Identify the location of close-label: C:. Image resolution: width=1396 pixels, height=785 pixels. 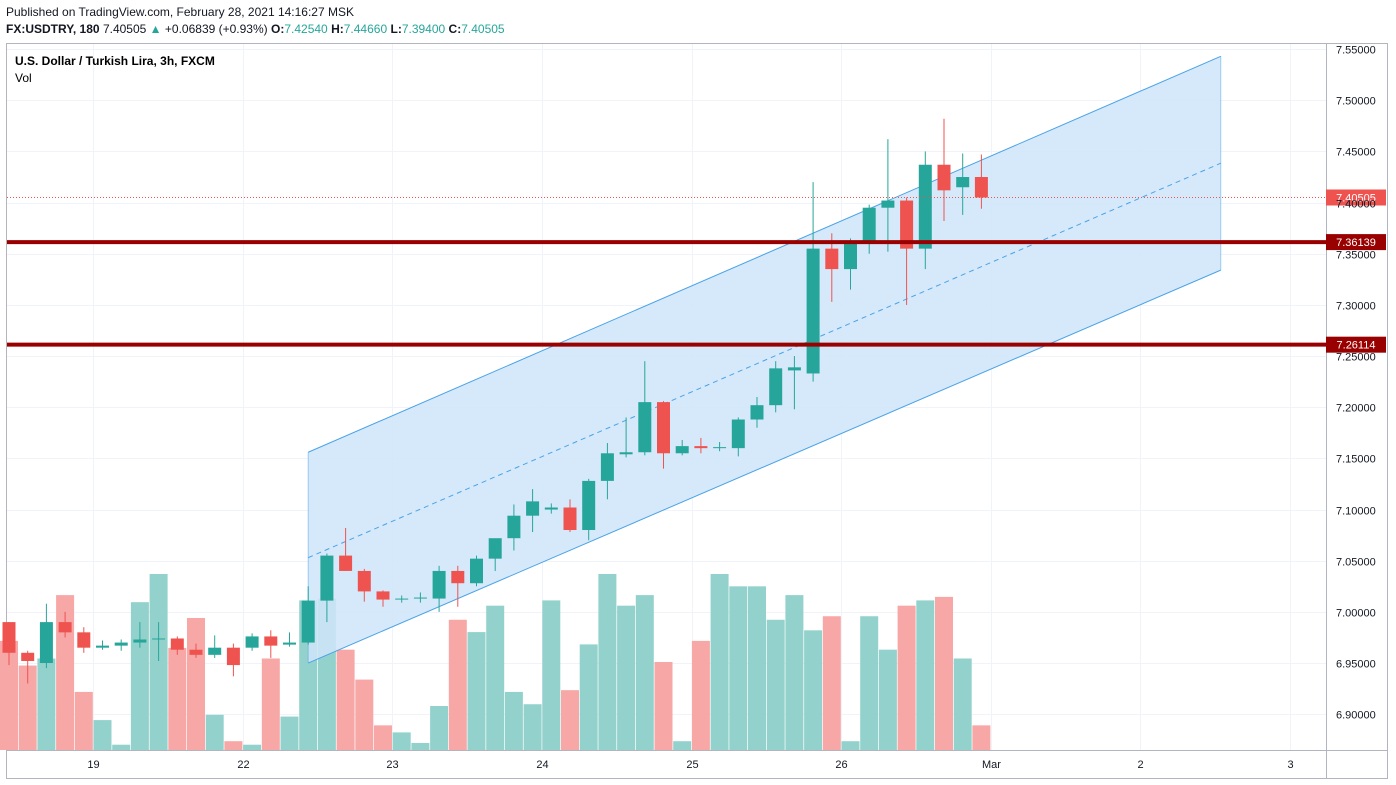
(455, 29).